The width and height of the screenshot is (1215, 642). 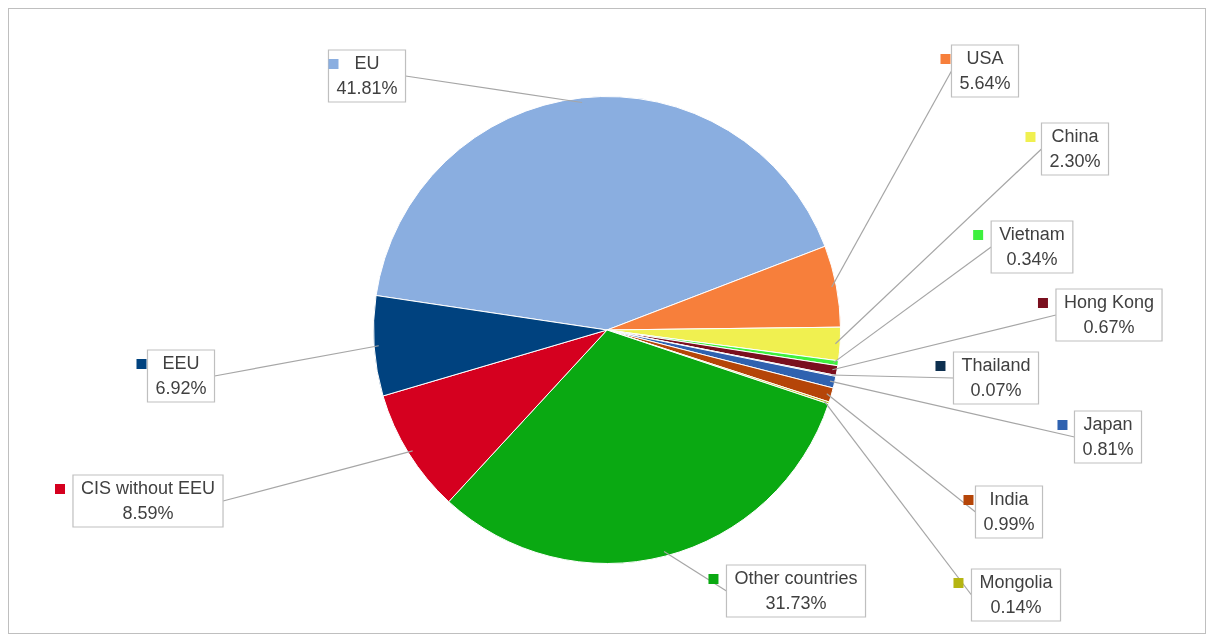 What do you see at coordinates (367, 62) in the screenshot?
I see `legend-label: EU` at bounding box center [367, 62].